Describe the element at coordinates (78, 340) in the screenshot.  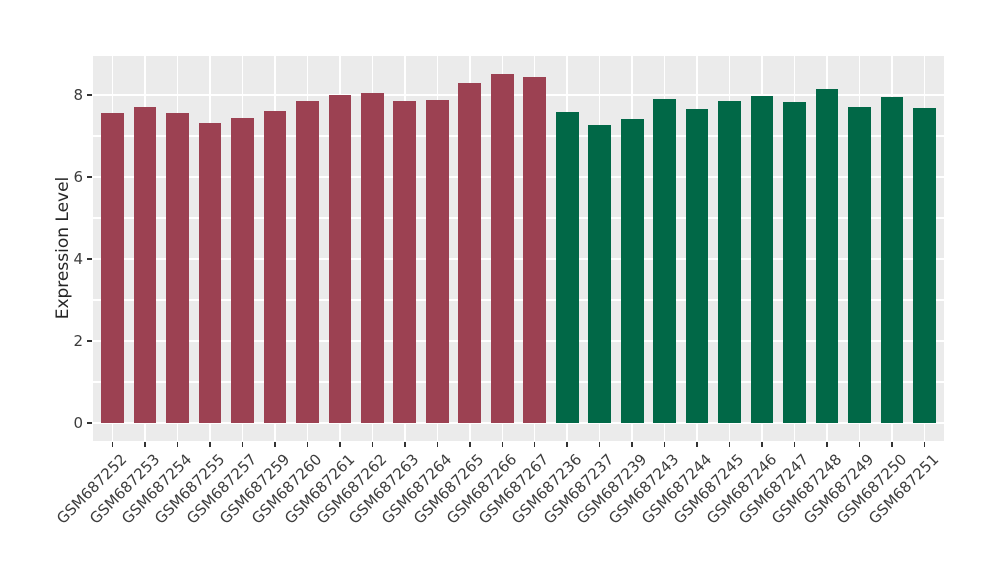
I see `y-tick-label: 2` at that location.